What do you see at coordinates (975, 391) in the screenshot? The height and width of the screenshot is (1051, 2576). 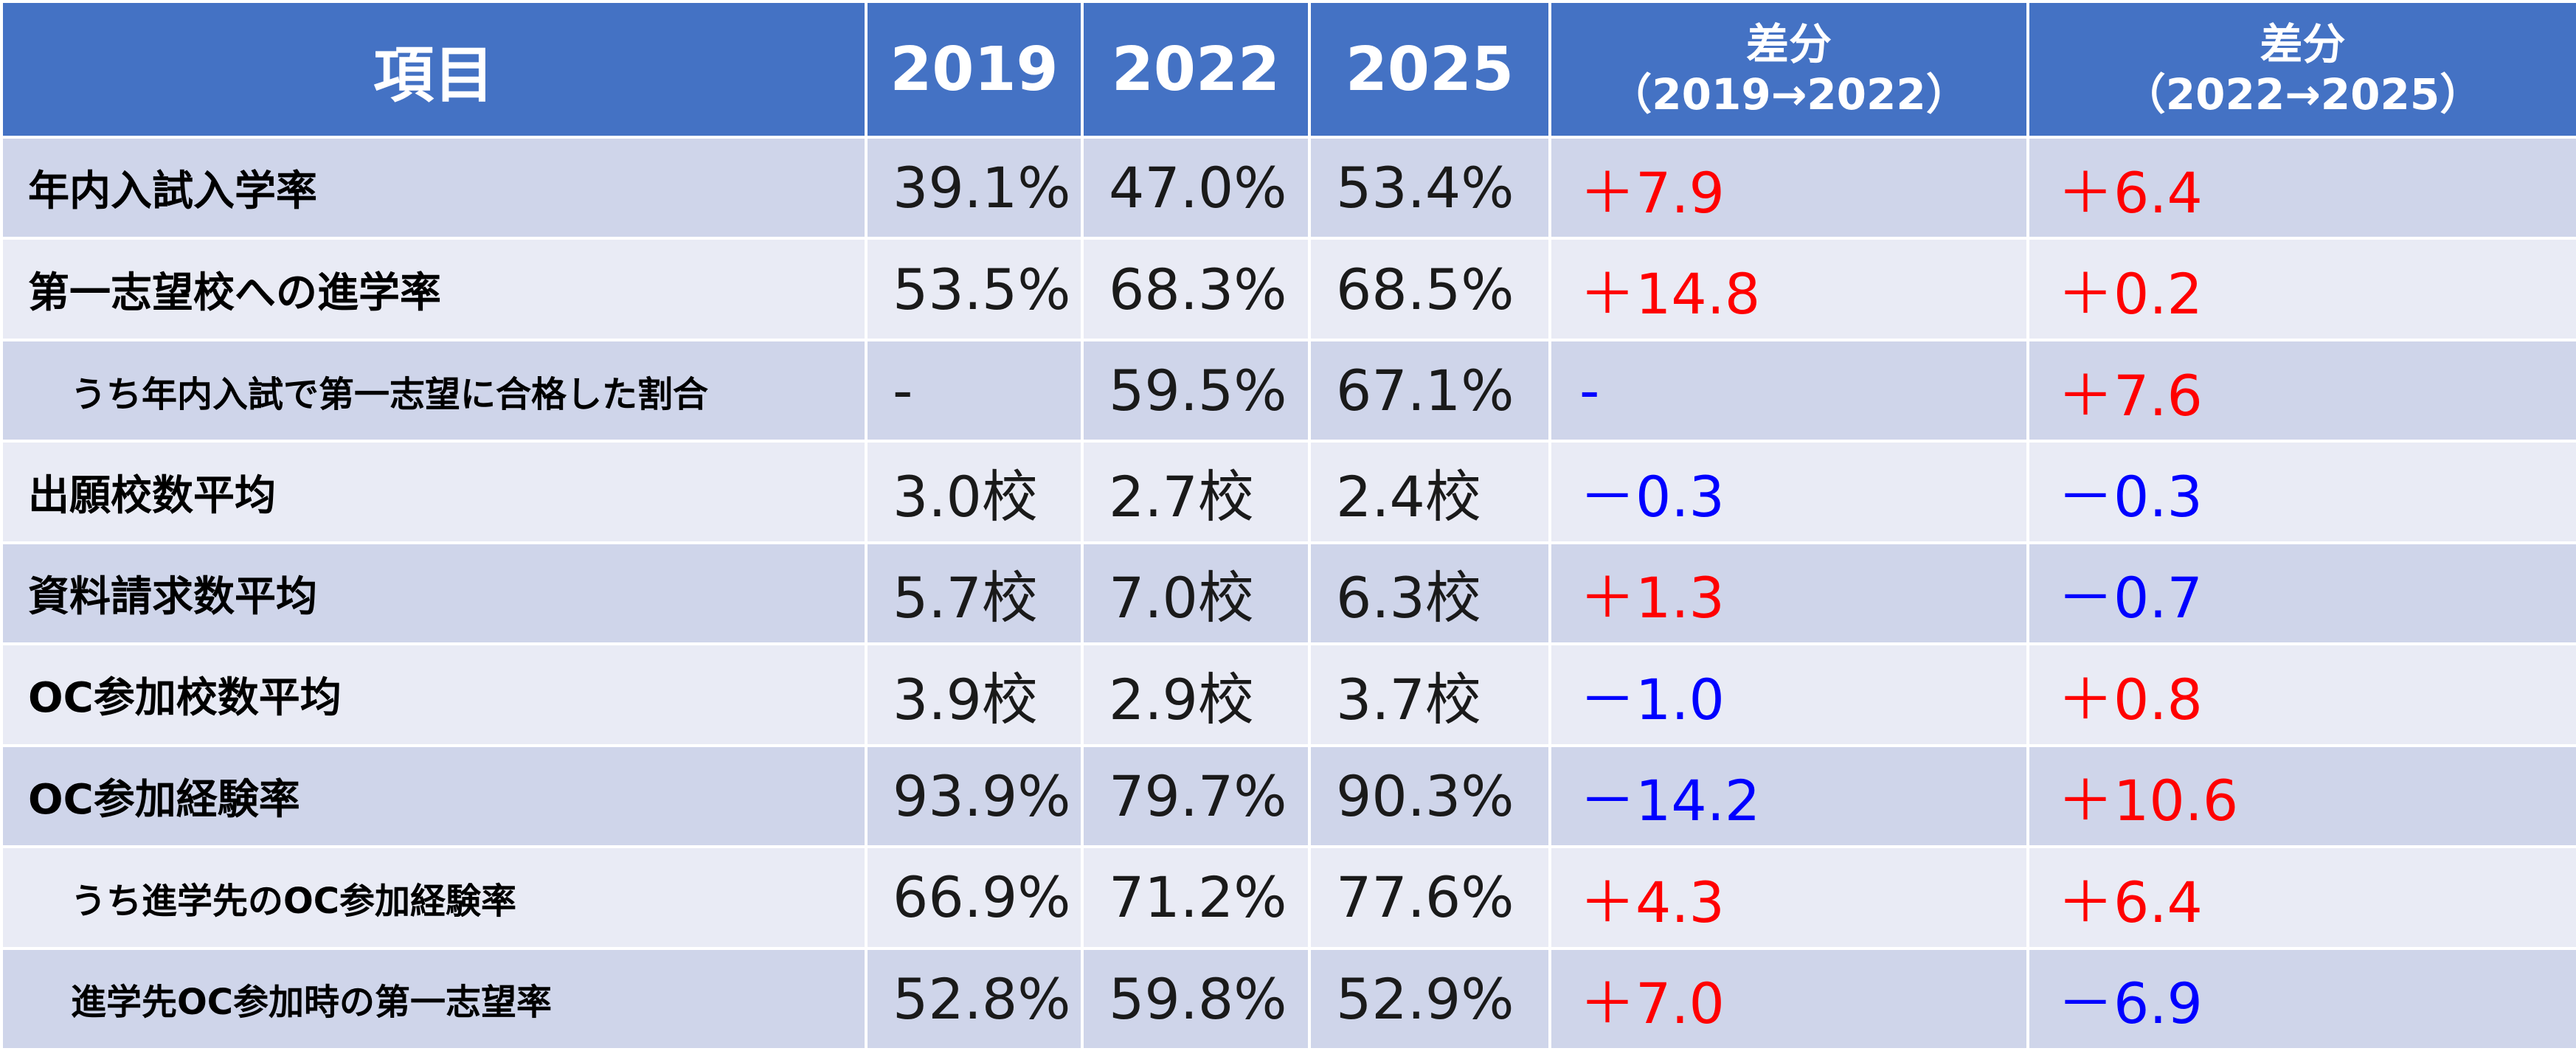 I see `cell-2019: -` at bounding box center [975, 391].